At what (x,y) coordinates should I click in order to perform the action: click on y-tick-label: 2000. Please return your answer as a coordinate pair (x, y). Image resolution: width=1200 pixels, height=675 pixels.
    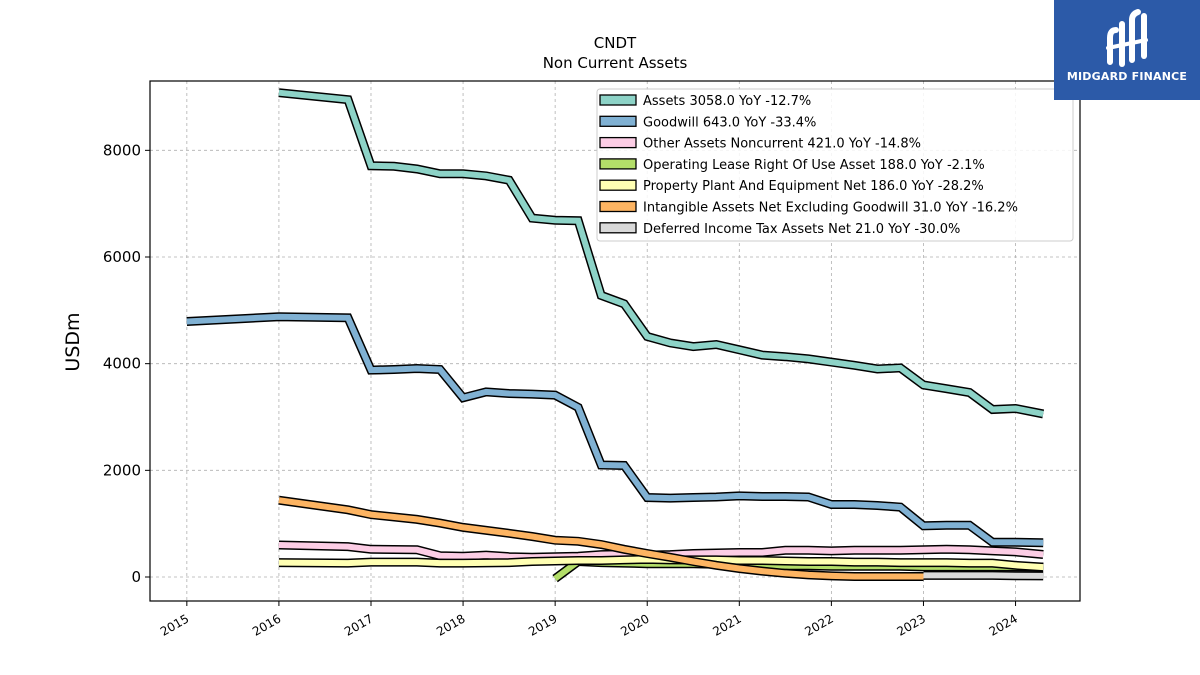
    Looking at the image, I should click on (122, 470).